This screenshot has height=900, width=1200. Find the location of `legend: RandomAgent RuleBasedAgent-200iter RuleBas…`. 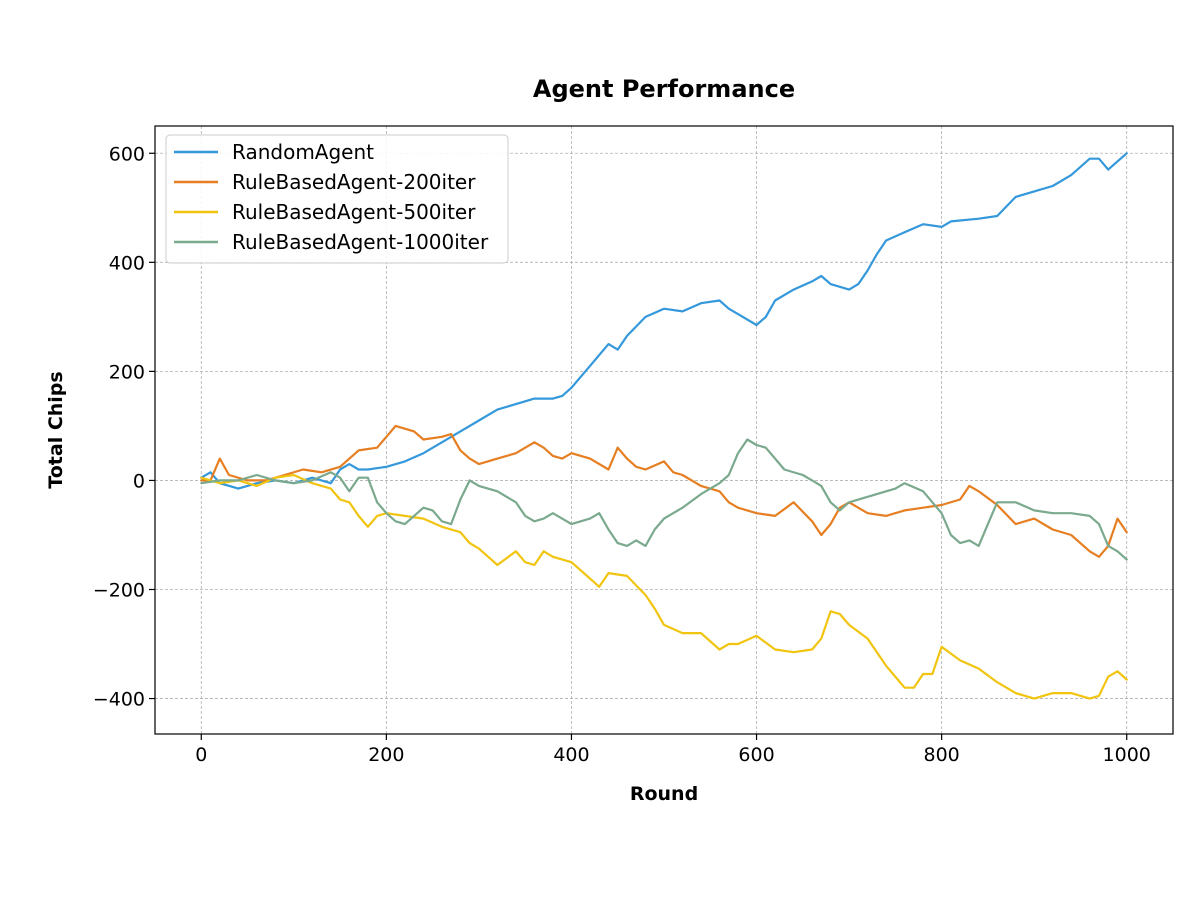

legend: RandomAgent RuleBasedAgent-200iter RuleBas… is located at coordinates (337, 199).